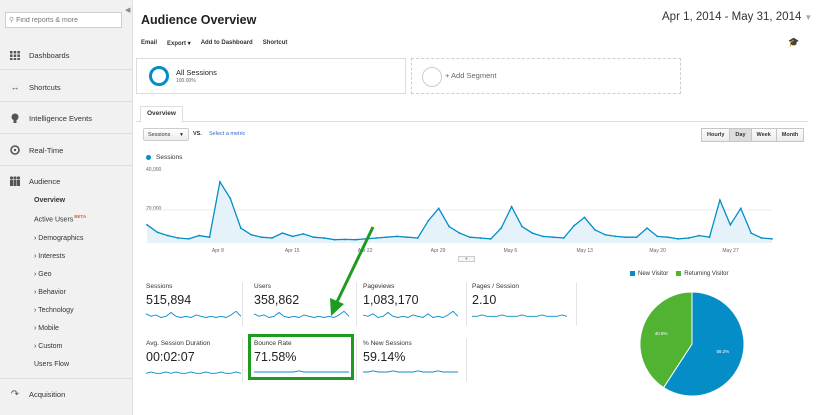 This screenshot has width=819, height=415. I want to click on add-segment-button: + Add Segment, so click(546, 76).